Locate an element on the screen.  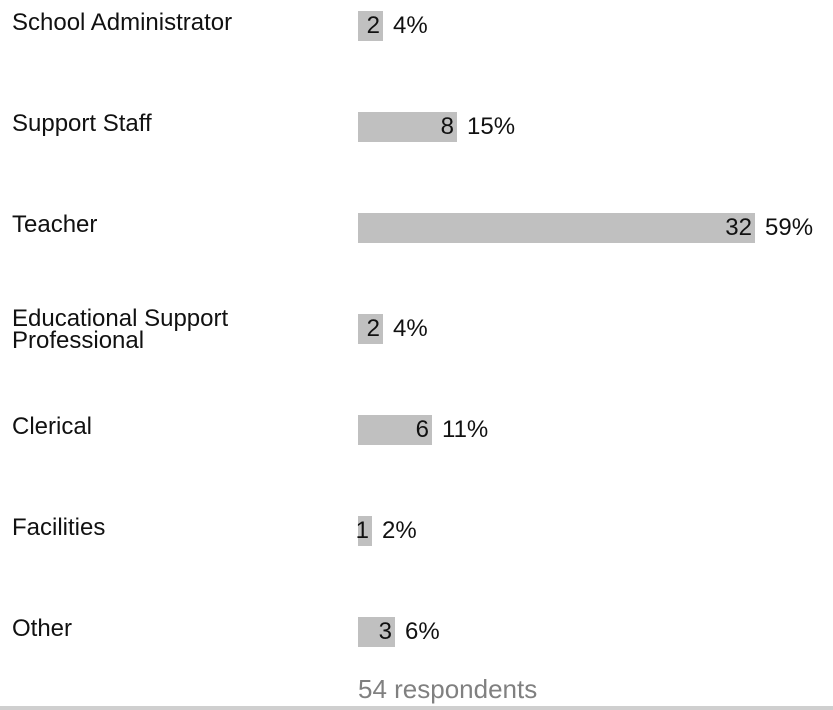
divider is located at coordinates (416, 708).